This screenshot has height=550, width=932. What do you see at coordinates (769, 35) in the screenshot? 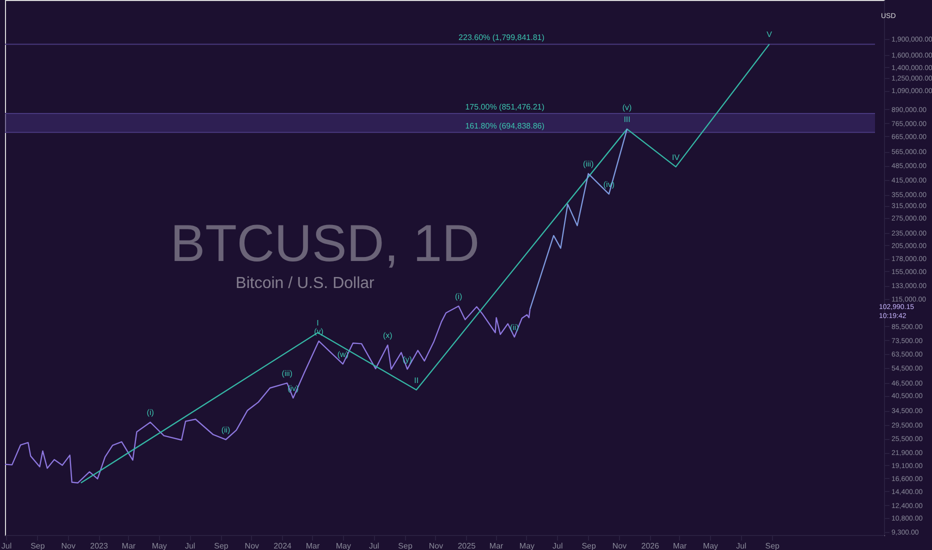
I see `annotation: V` at bounding box center [769, 35].